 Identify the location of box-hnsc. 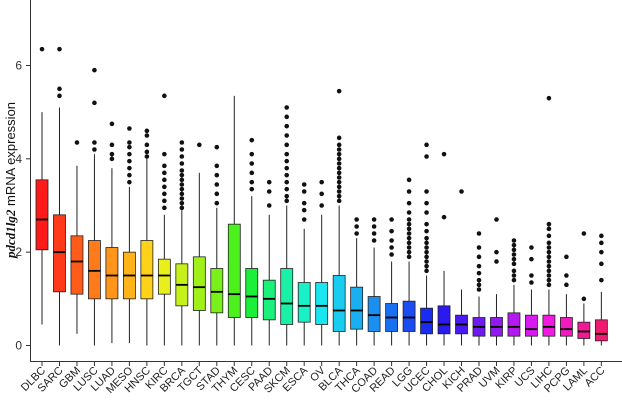
(147, 237).